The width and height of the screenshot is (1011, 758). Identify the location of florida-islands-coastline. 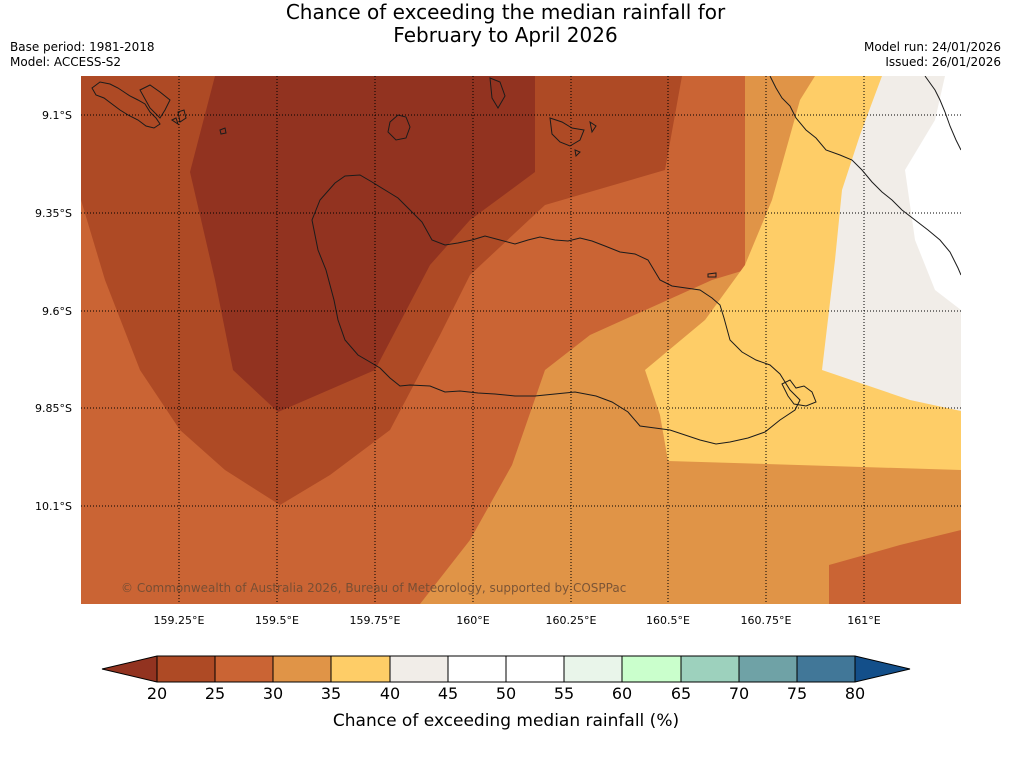
(126, 105).